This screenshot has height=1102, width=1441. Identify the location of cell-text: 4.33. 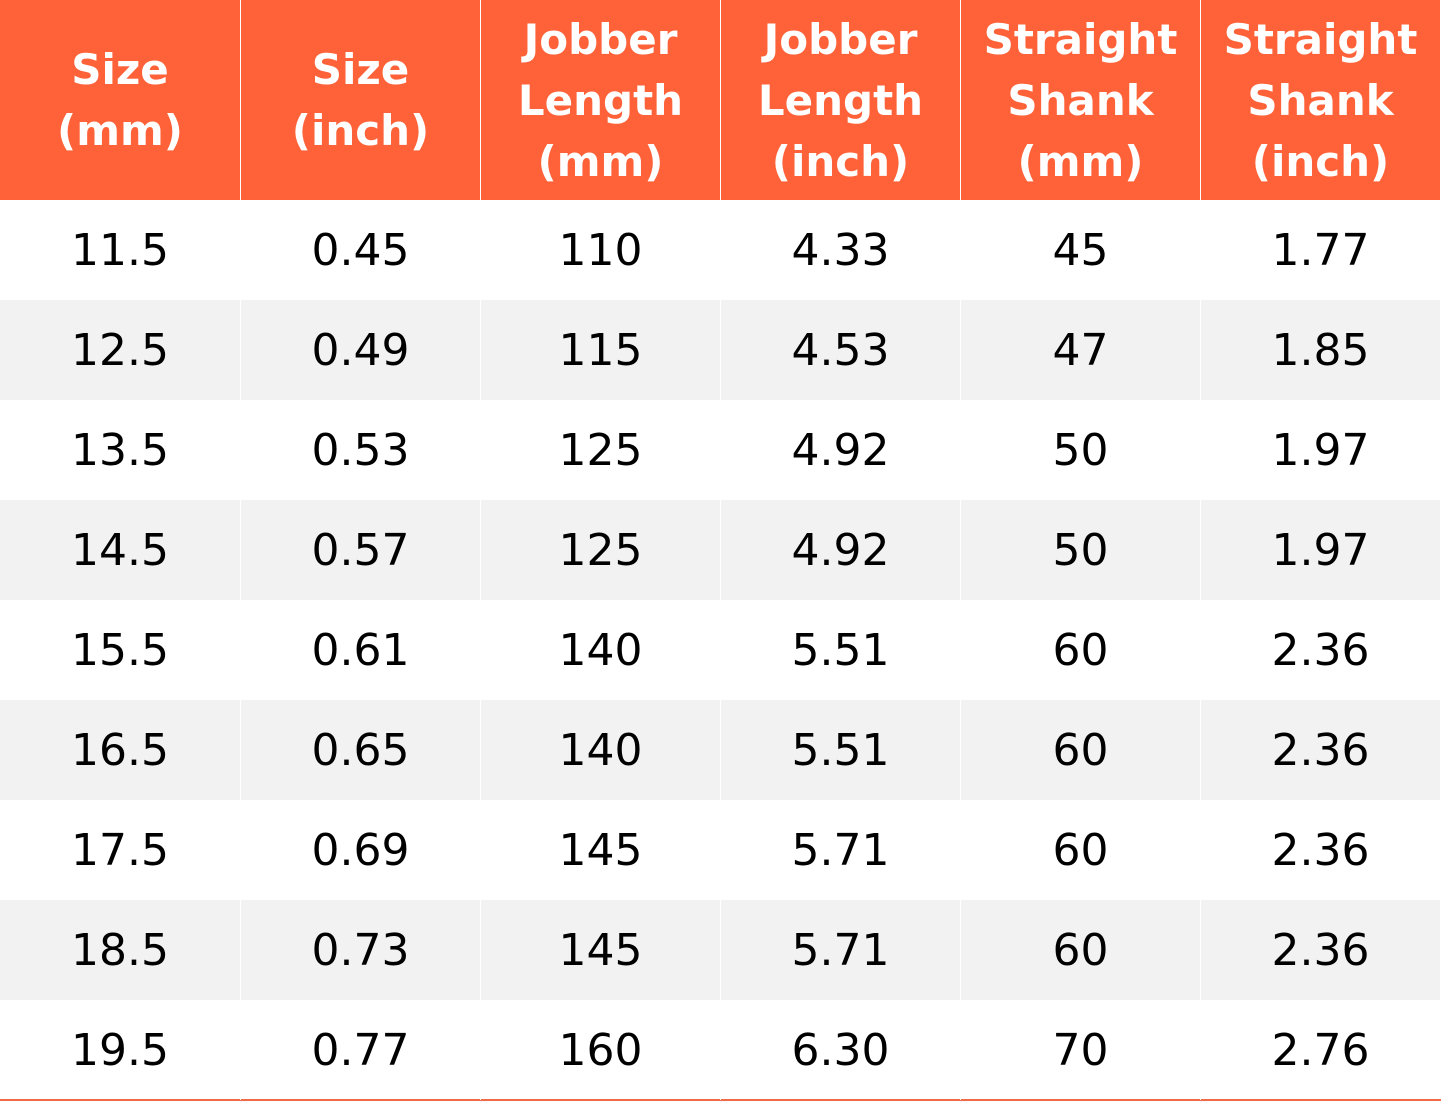
(840, 250).